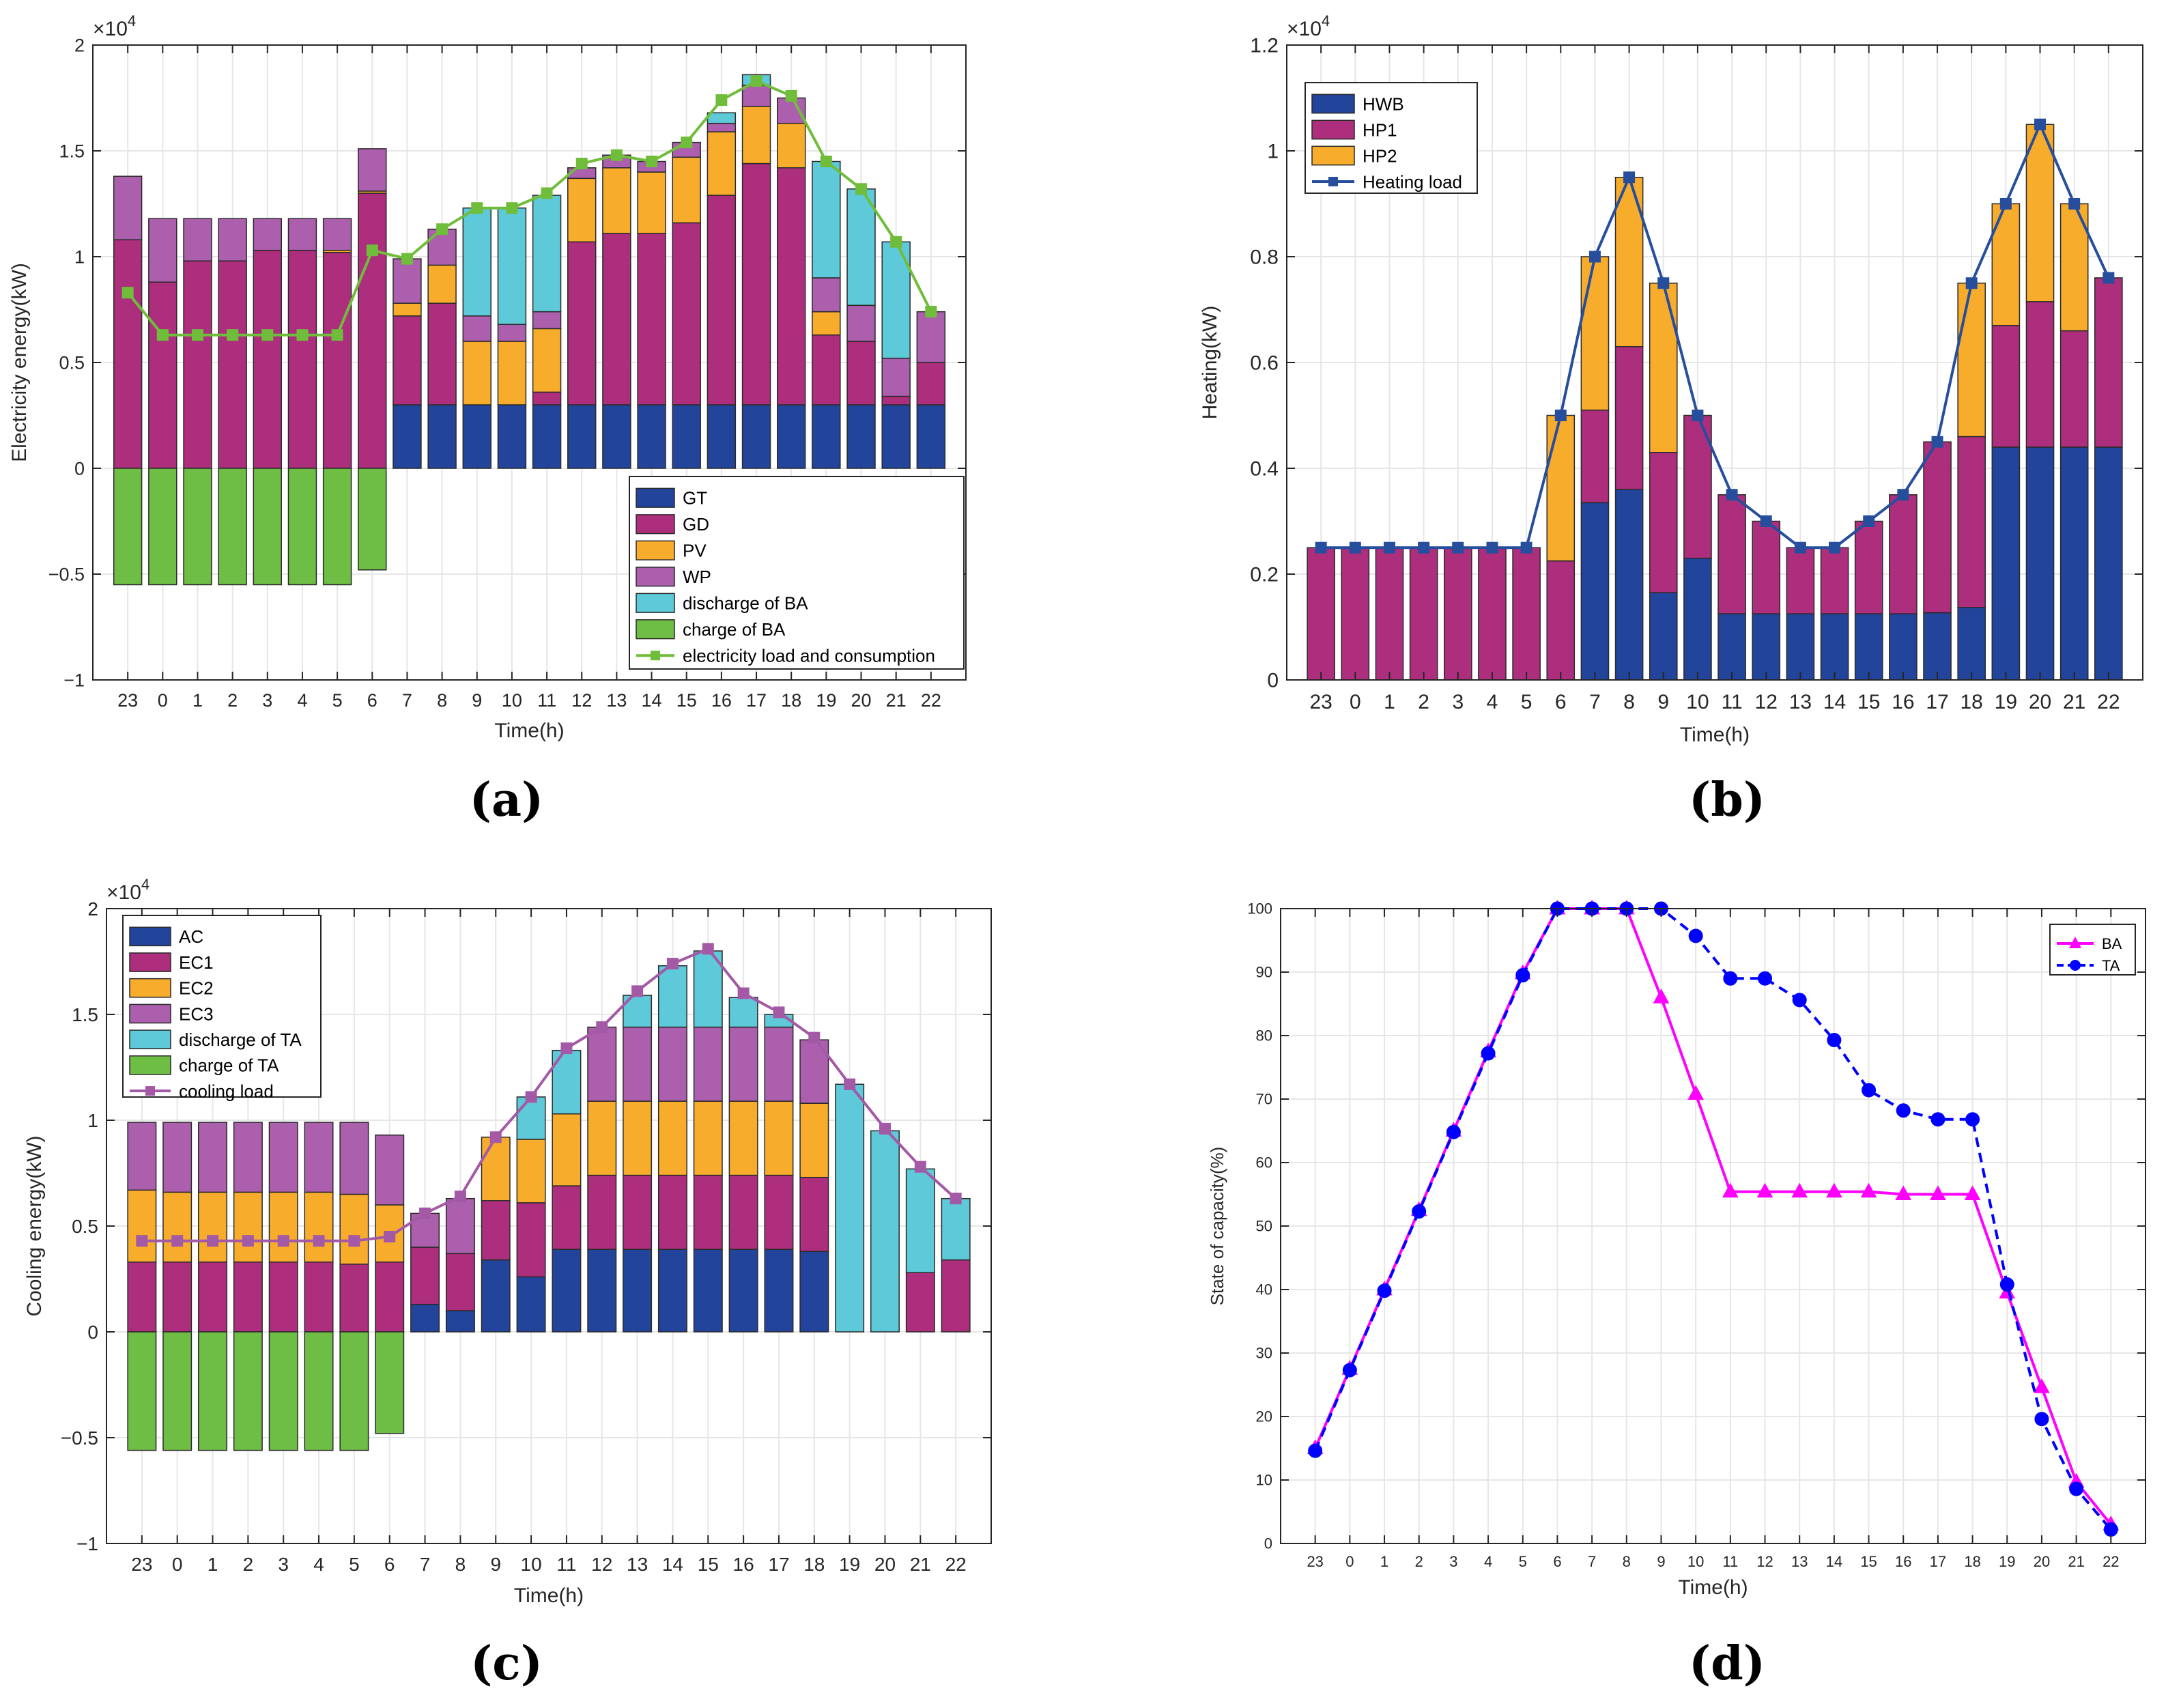 Image resolution: width=2181 pixels, height=1708 pixels. What do you see at coordinates (1320, 702) in the screenshot?
I see `panel-b-xtick-label: 23` at bounding box center [1320, 702].